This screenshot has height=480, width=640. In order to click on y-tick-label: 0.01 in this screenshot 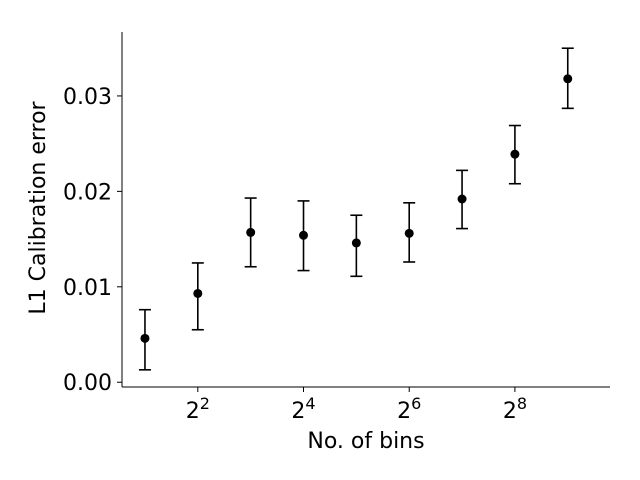, I will do `click(87, 288)`.